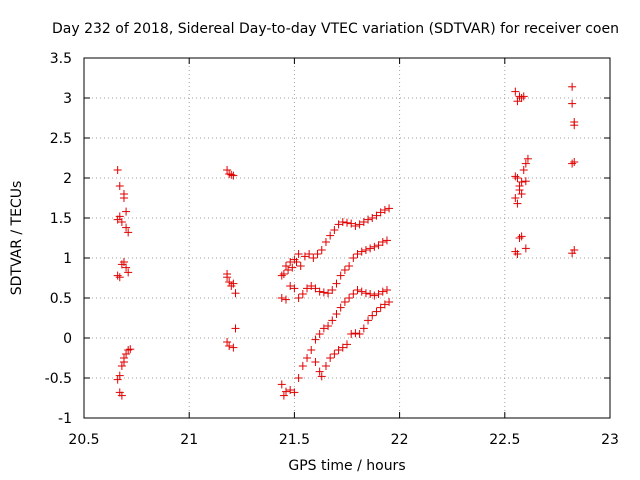 This screenshot has height=480, width=640. What do you see at coordinates (61, 219) in the screenshot?
I see `y-tick-label: 1.5` at bounding box center [61, 219].